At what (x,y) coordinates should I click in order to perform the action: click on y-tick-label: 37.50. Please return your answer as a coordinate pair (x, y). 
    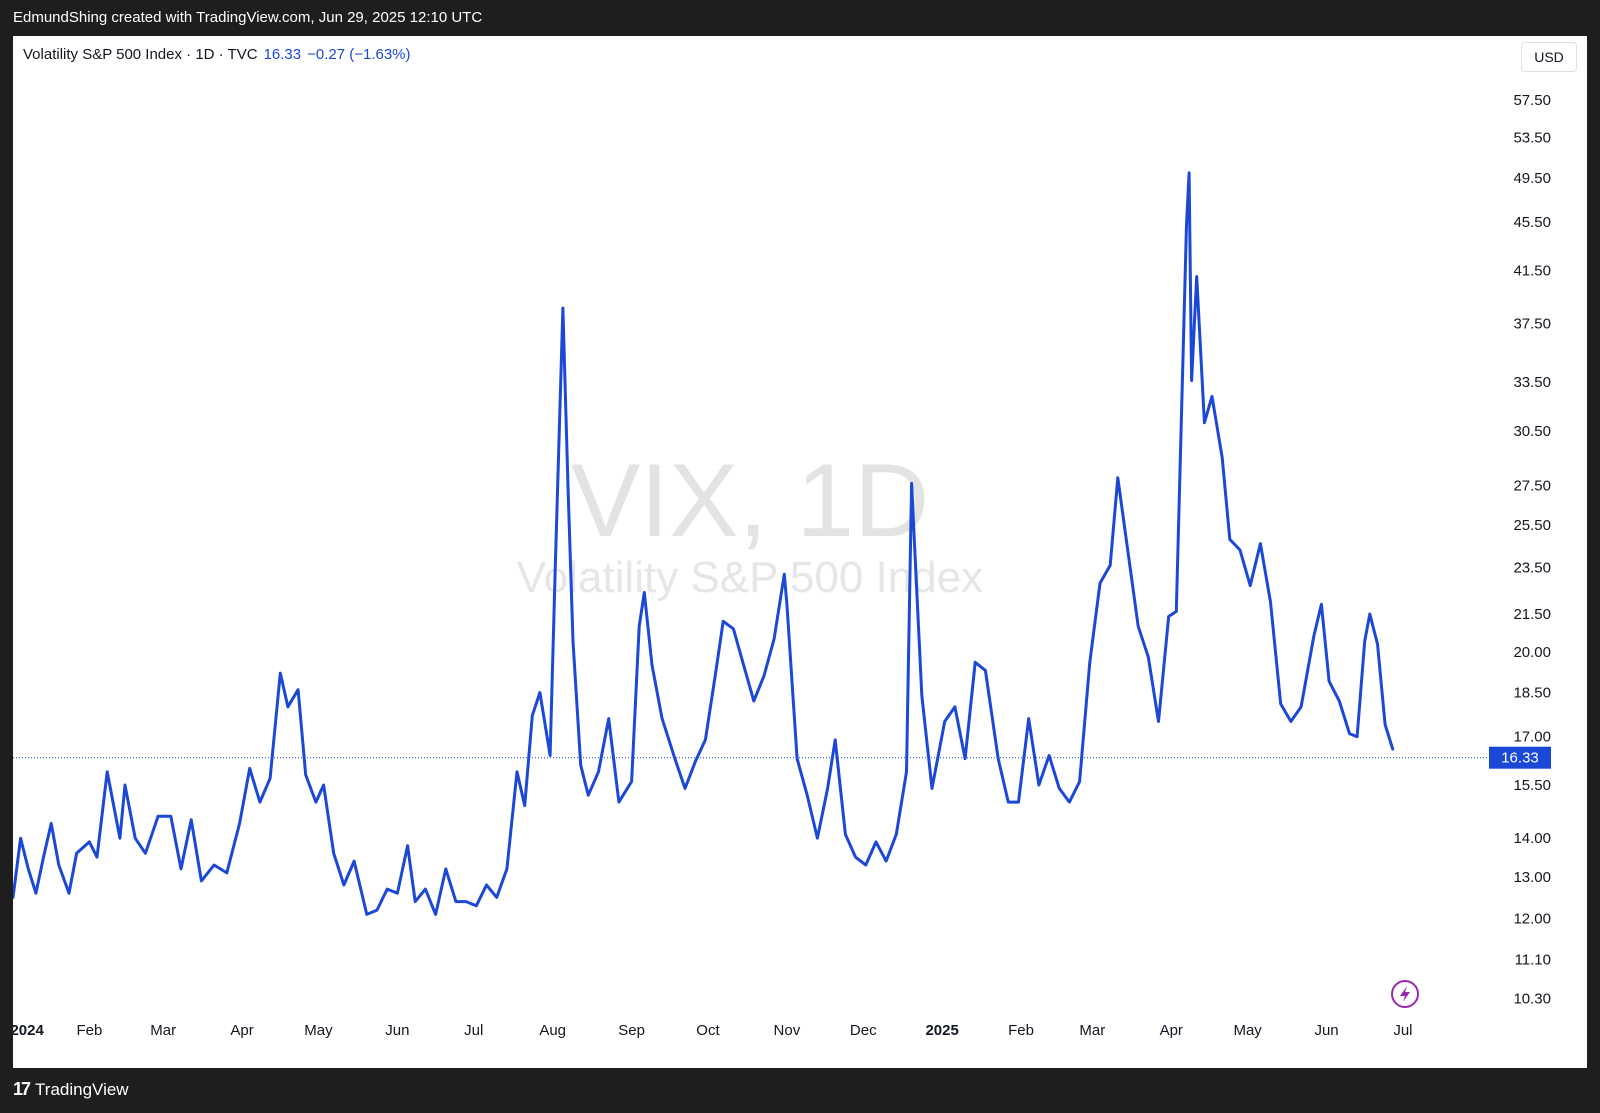
    Looking at the image, I should click on (1532, 323).